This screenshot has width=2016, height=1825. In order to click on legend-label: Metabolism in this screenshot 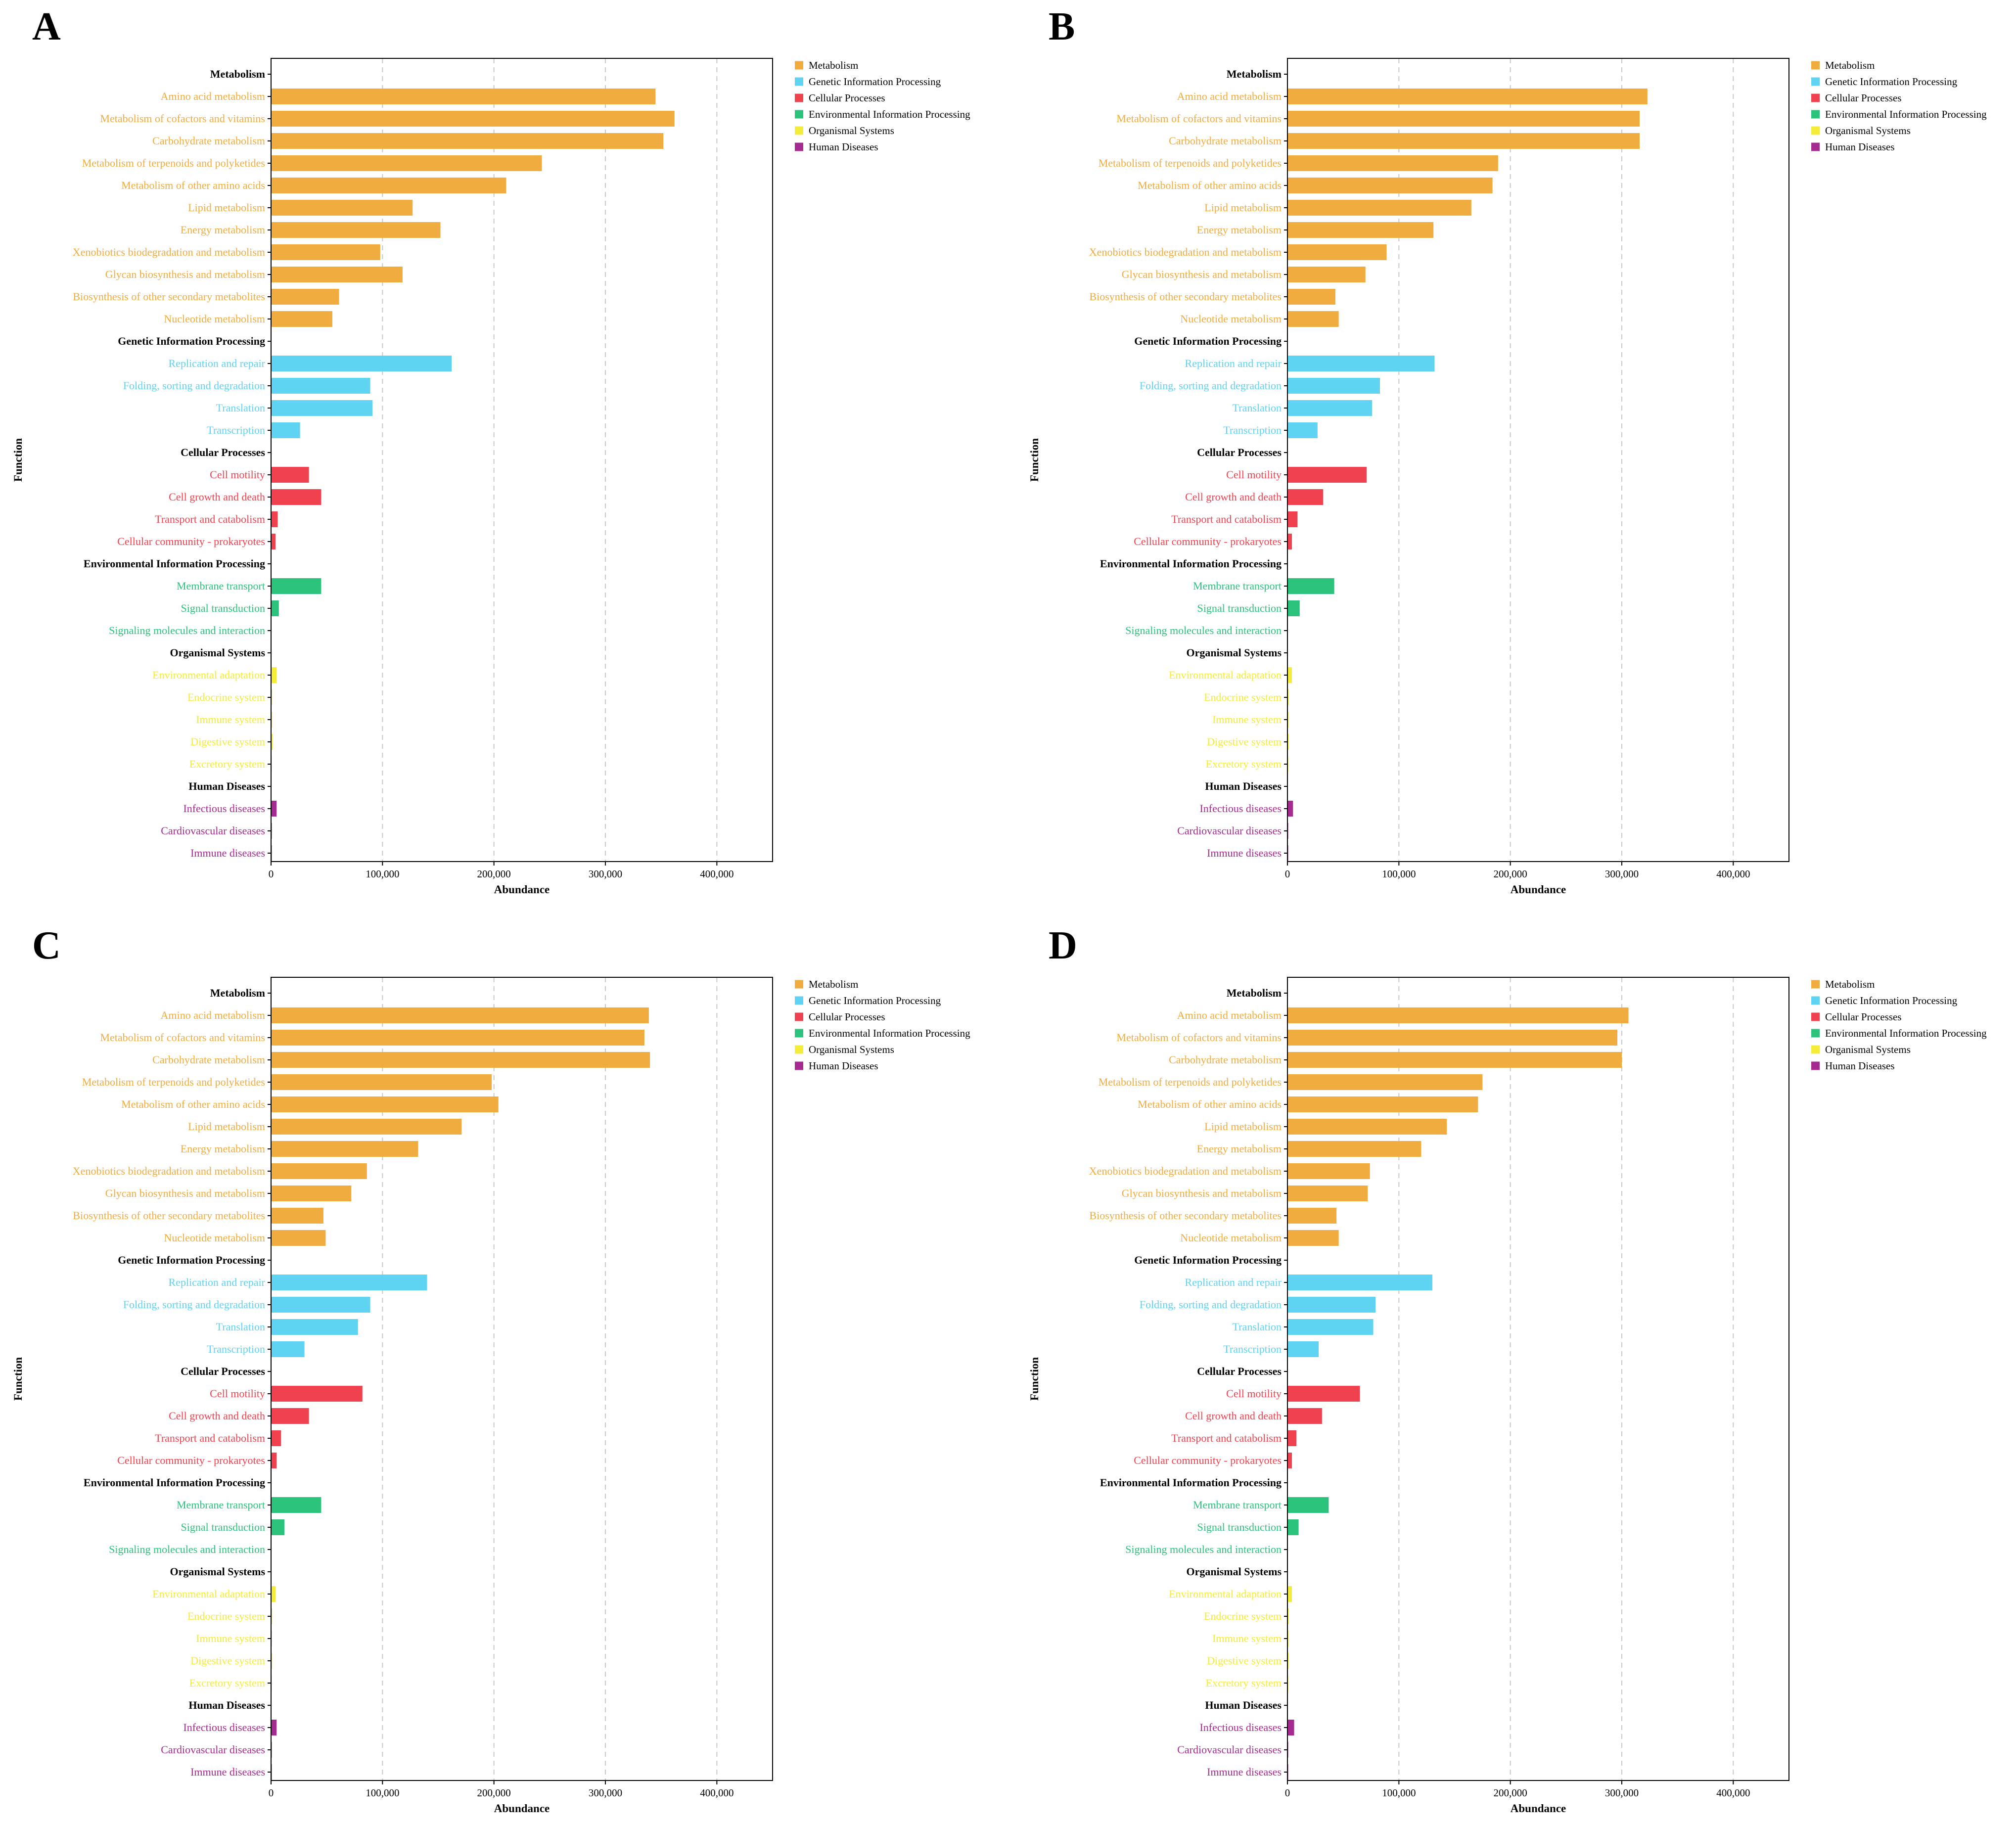, I will do `click(1850, 984)`.